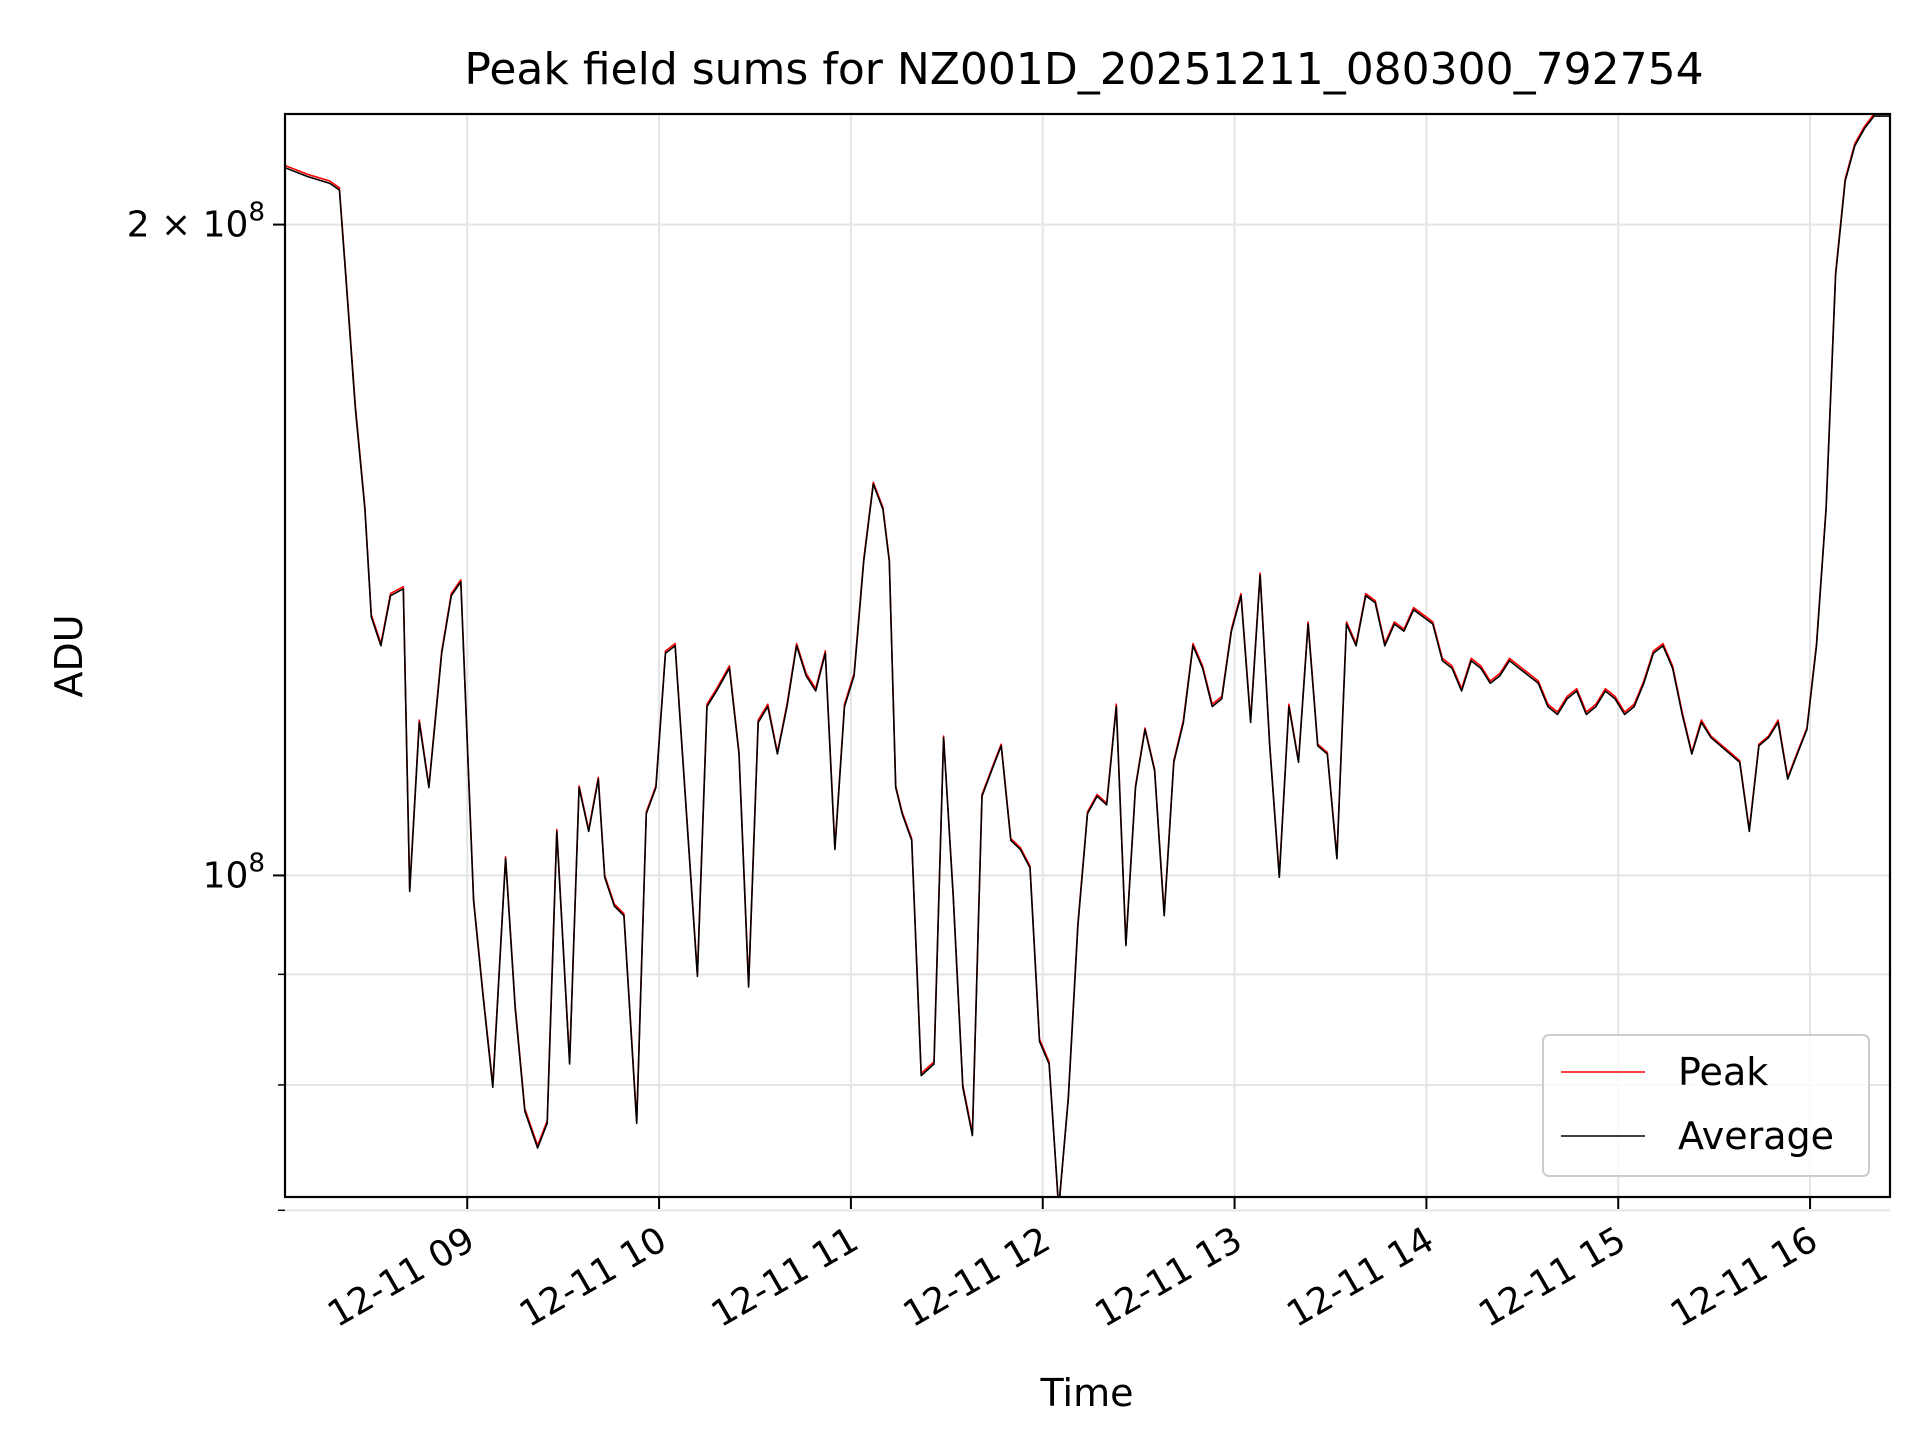  What do you see at coordinates (188, 225) in the screenshot?
I see `y-tick-label-base: 2 × 10` at bounding box center [188, 225].